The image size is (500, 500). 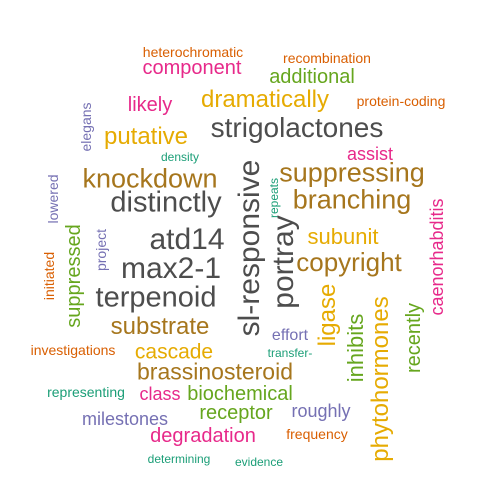 I want to click on word-putative: putative, so click(x=146, y=136).